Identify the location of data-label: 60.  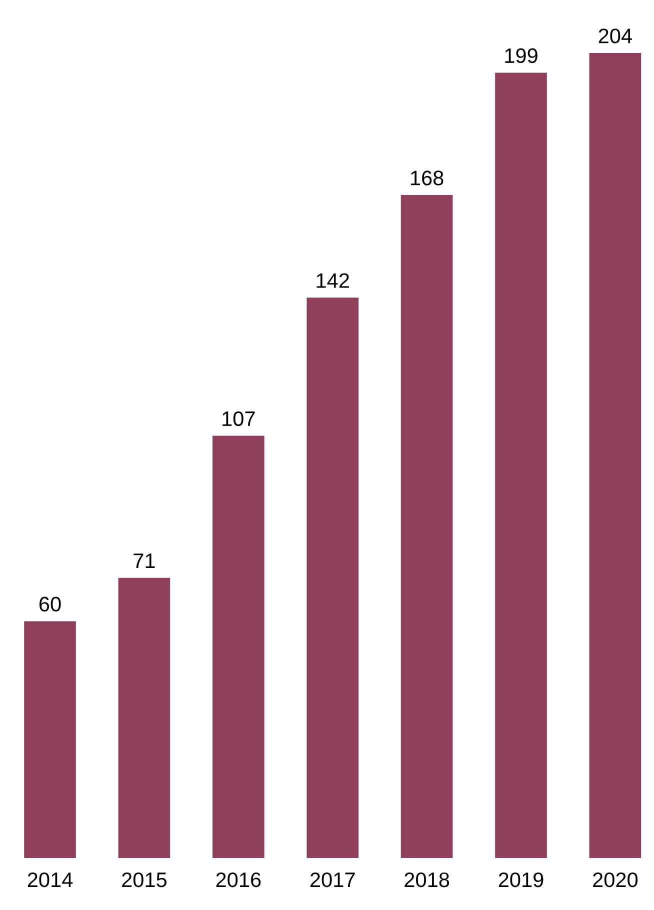
(50, 604).